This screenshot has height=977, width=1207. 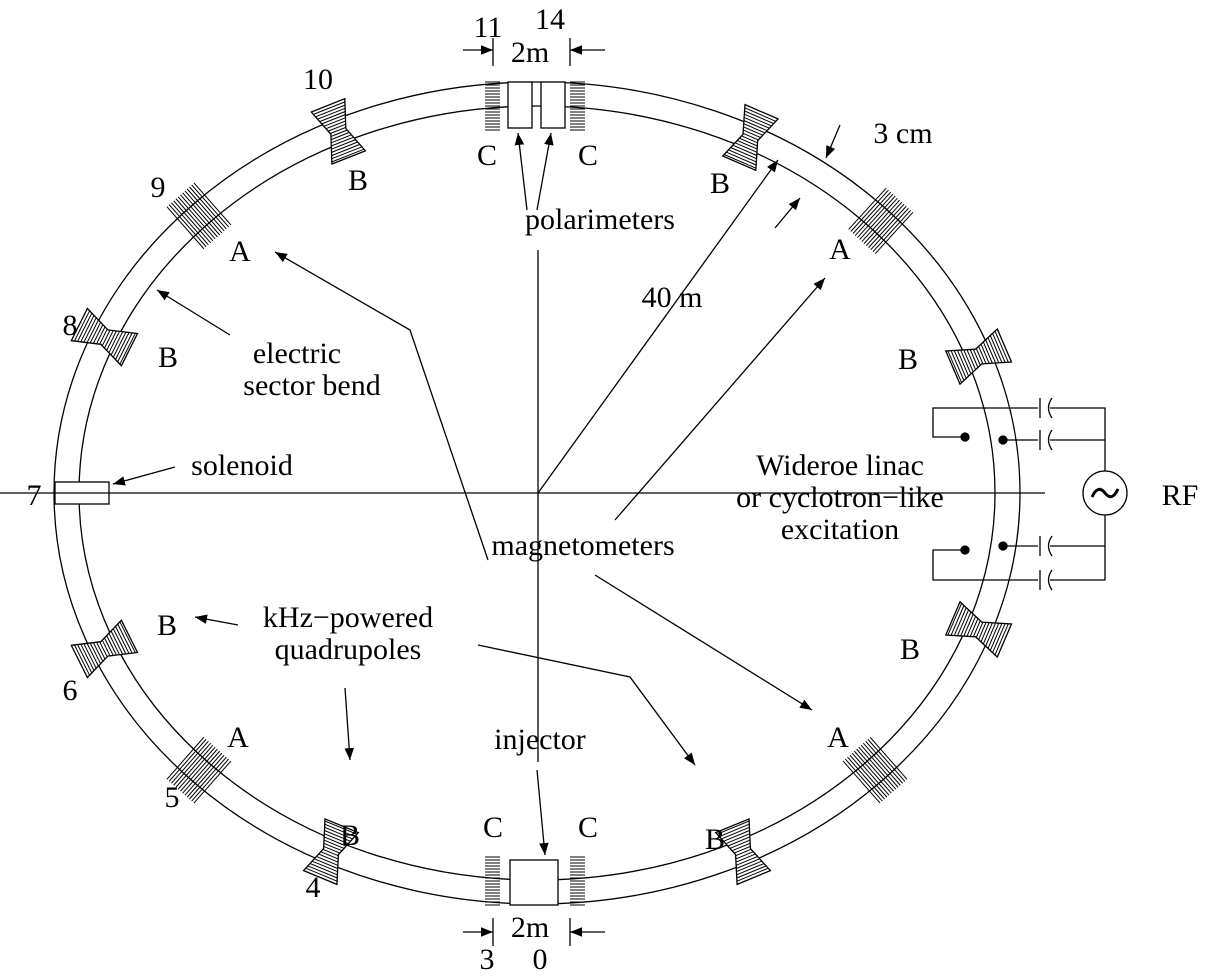 I want to click on label: 10, so click(x=318, y=79).